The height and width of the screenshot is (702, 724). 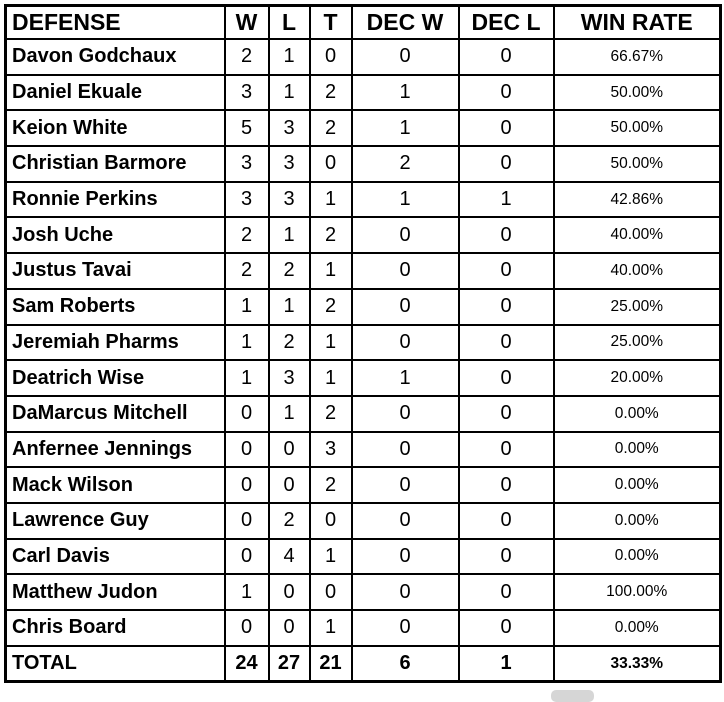 I want to click on table-row: Chris Board 0 0 1 0 0 0.00%, so click(x=363, y=628).